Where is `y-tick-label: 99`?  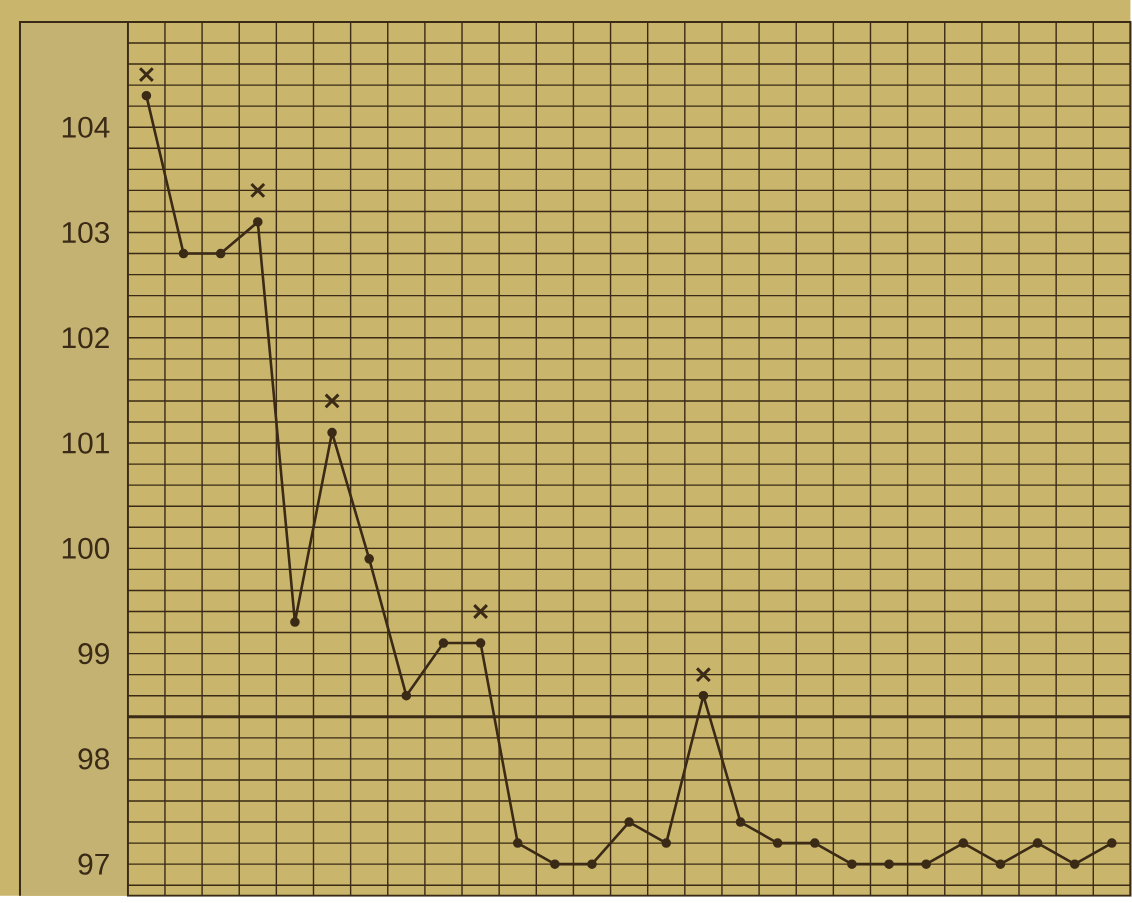
y-tick-label: 99 is located at coordinates (93, 654).